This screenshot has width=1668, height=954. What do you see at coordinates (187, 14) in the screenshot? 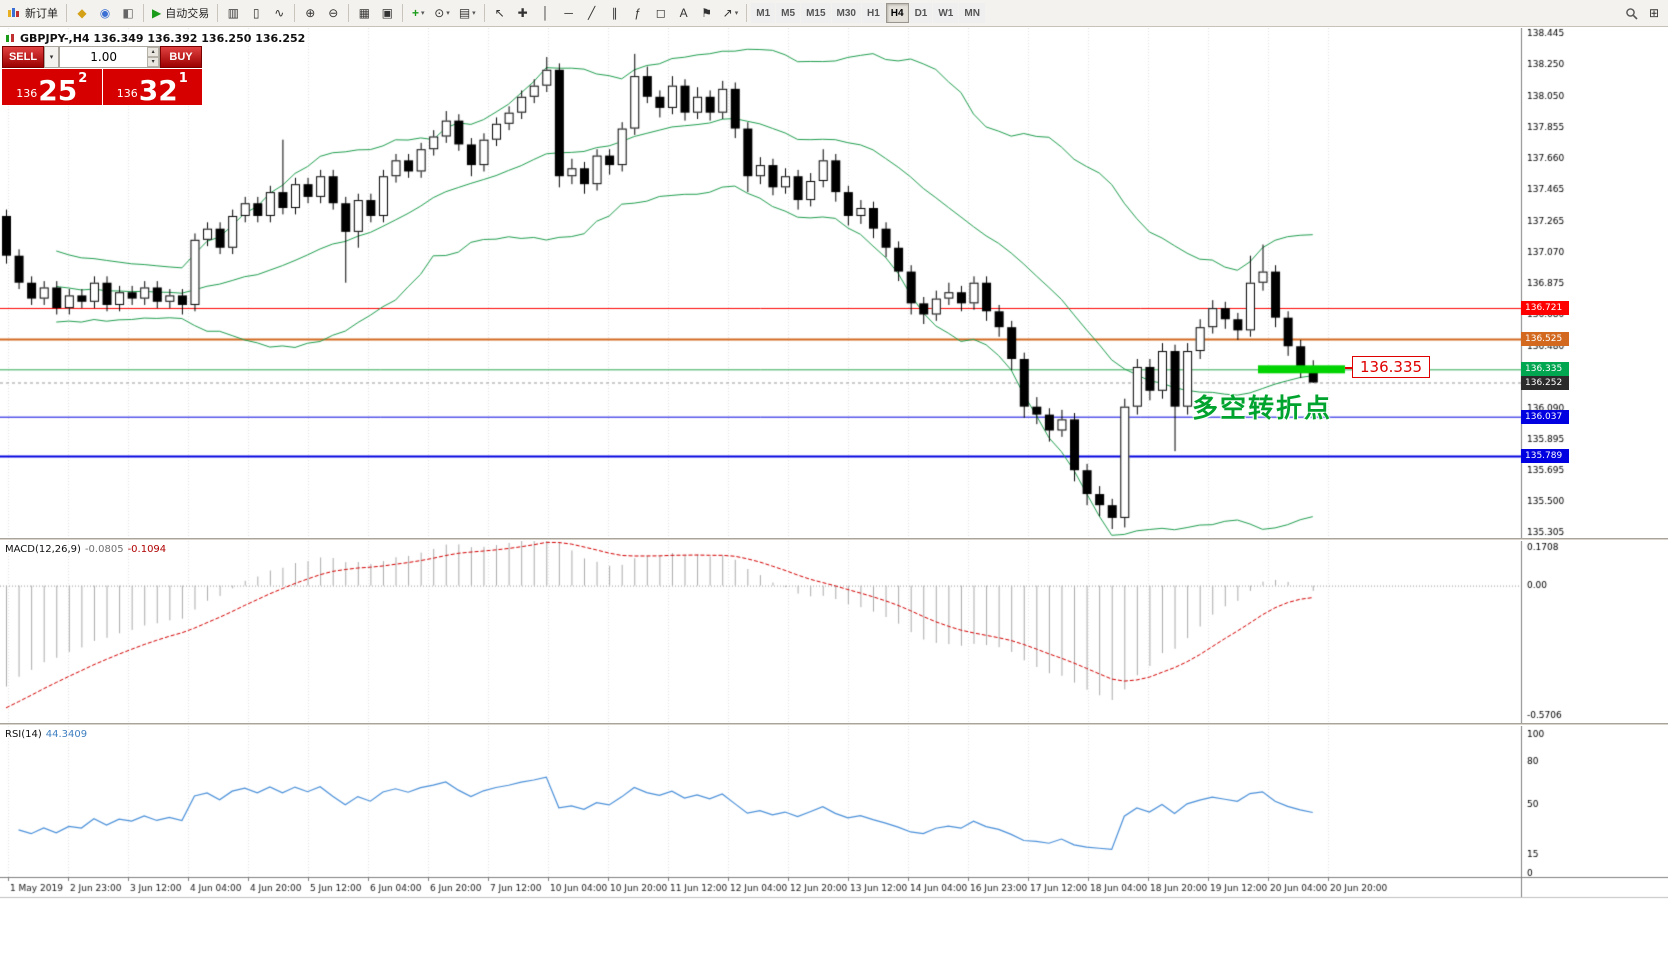
I see `auto-trading-label: 自动交易` at bounding box center [187, 14].